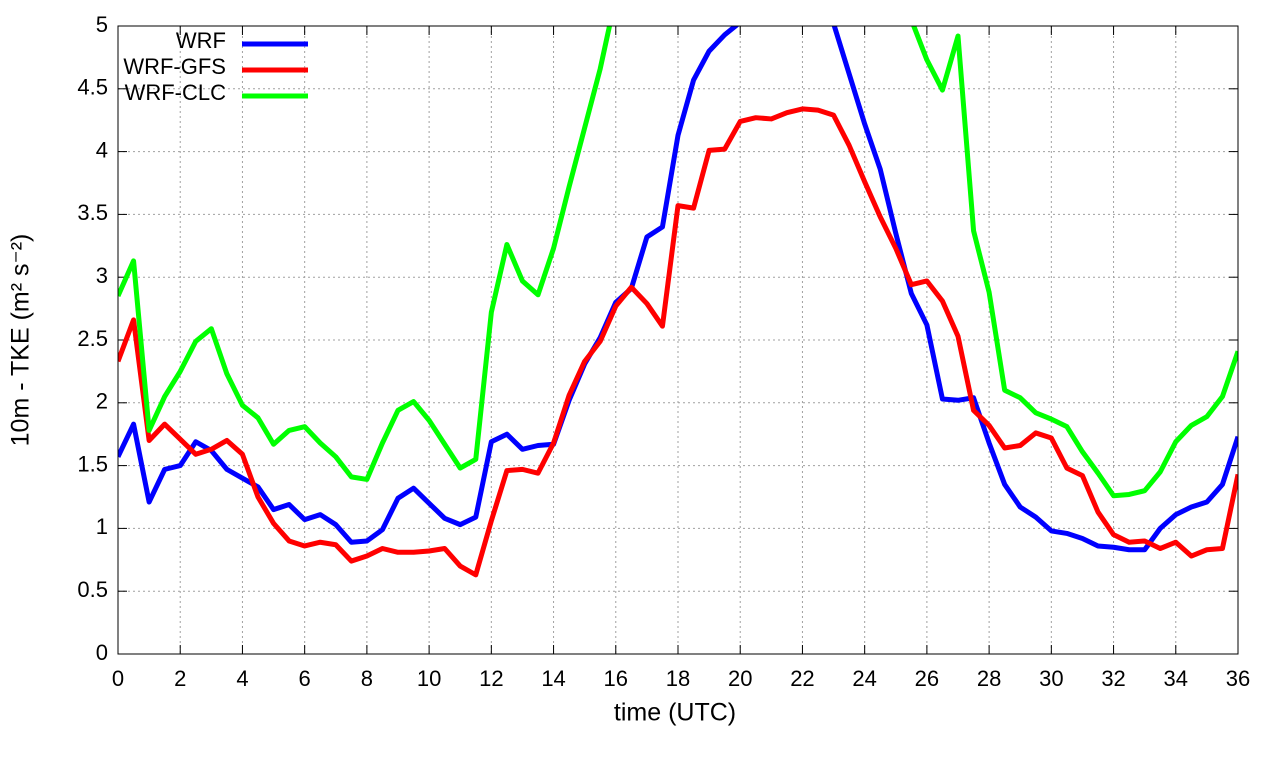 This screenshot has width=1280, height=760. Describe the element at coordinates (367, 678) in the screenshot. I see `x-tick-label: 8` at that location.